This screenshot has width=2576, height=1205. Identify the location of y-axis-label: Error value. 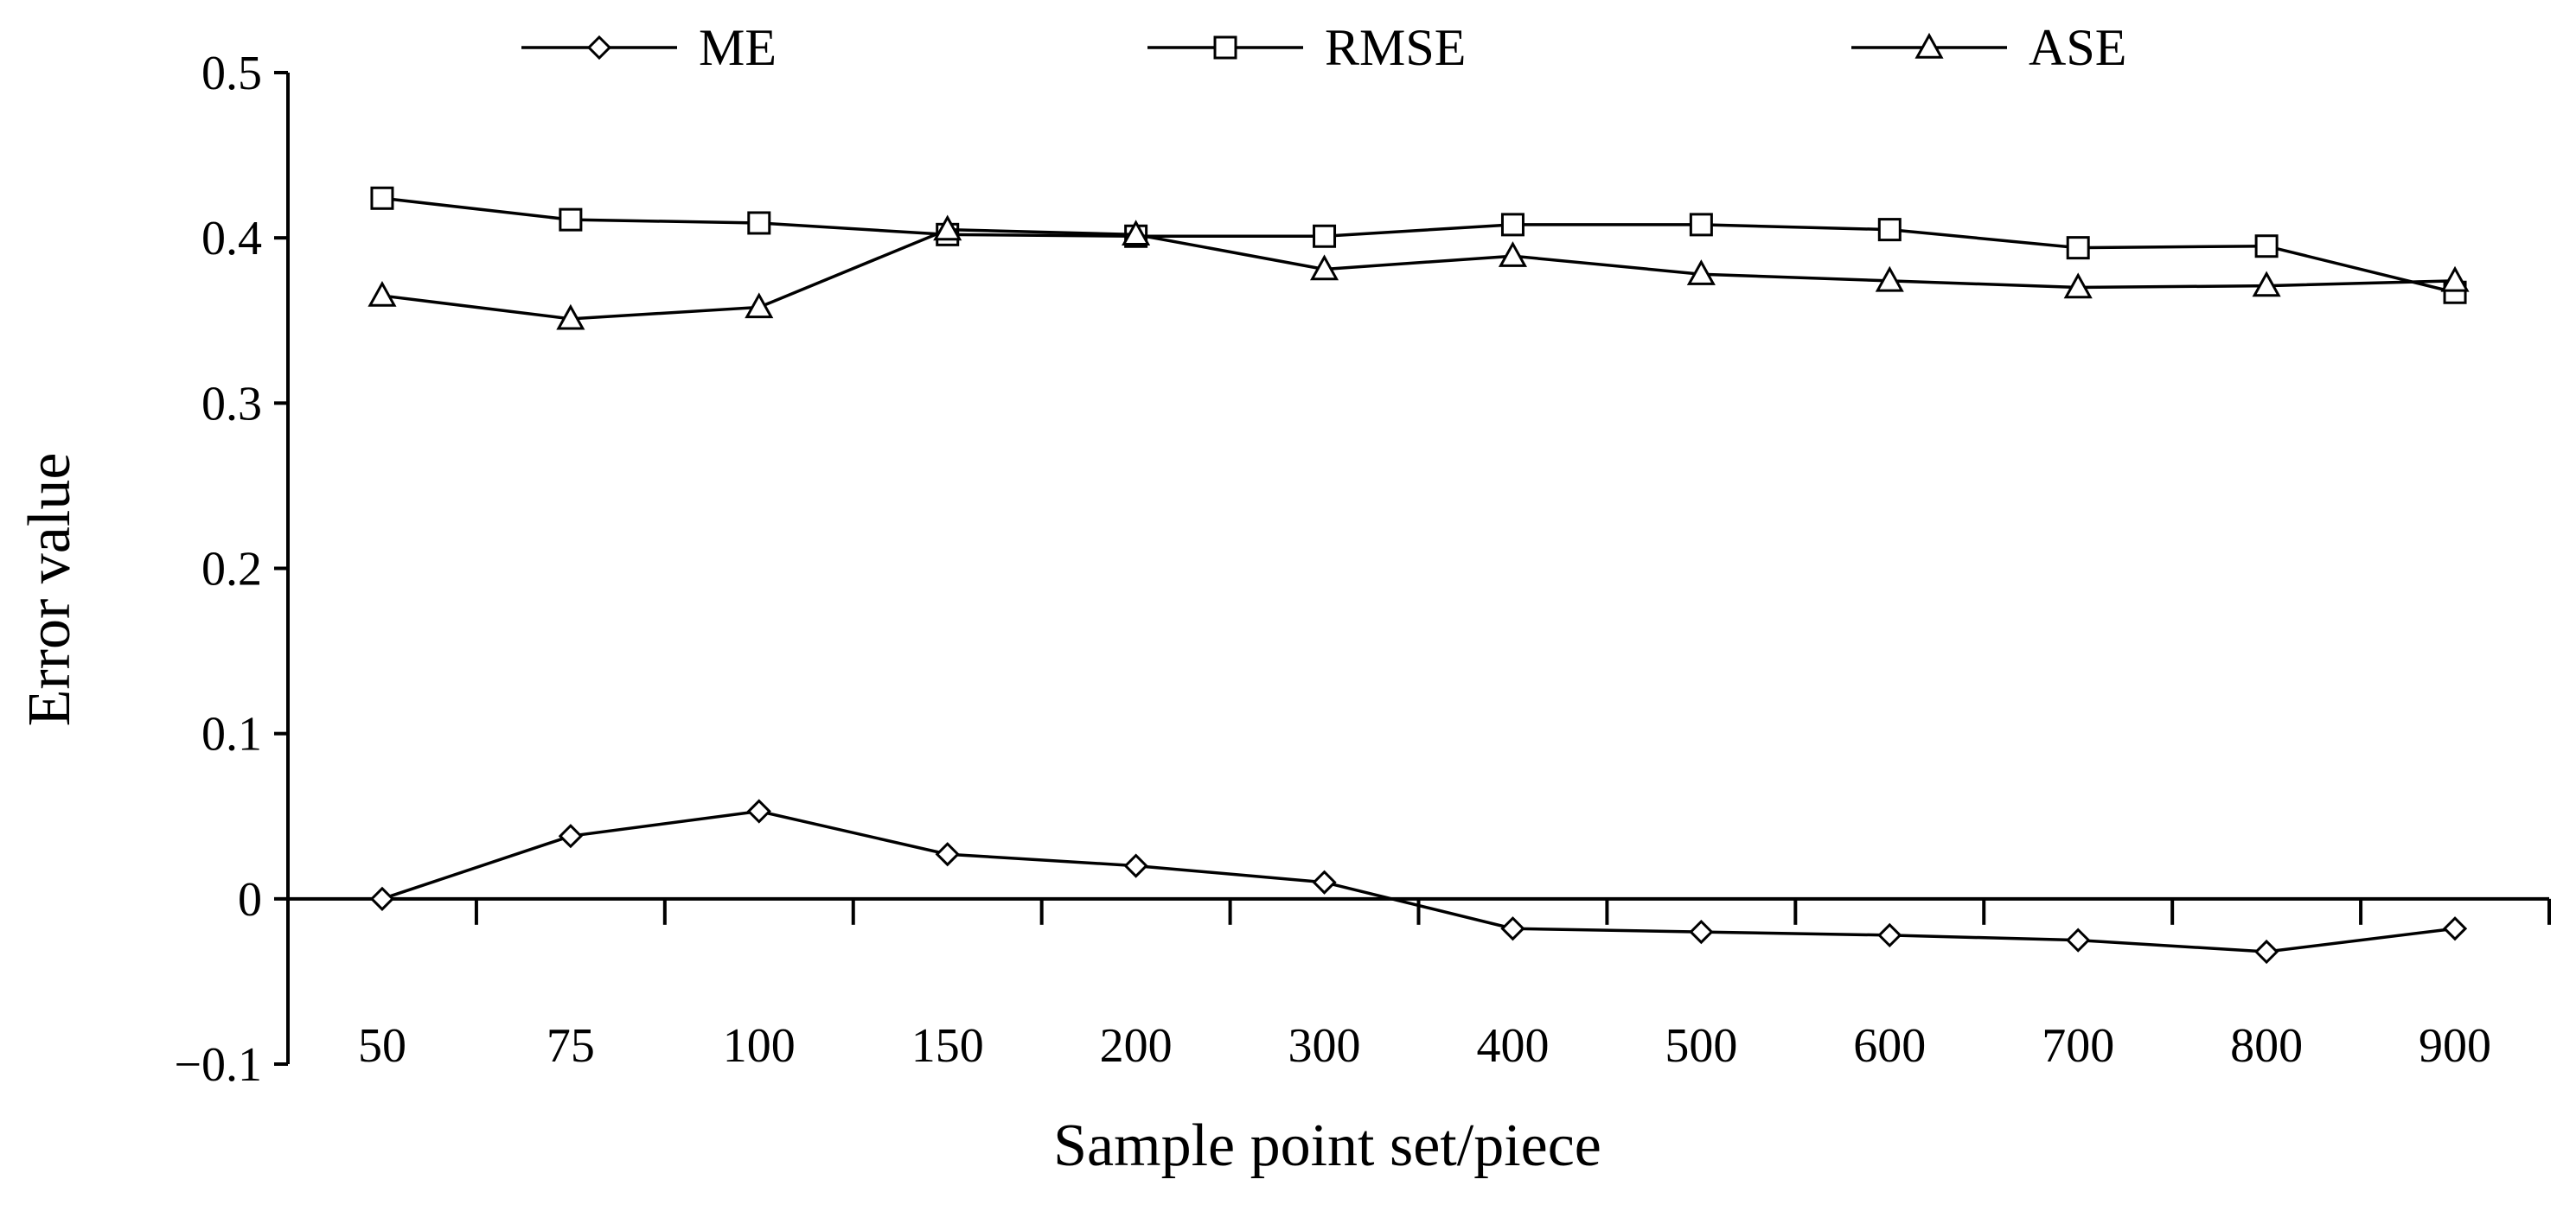
(50, 590).